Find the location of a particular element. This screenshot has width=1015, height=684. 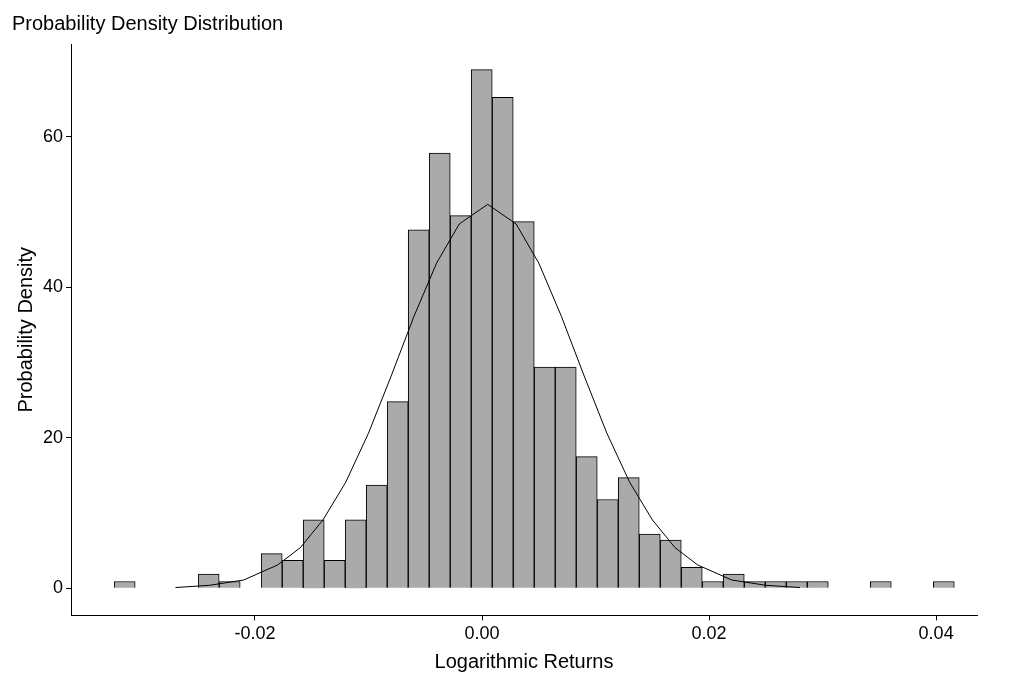

y-tick-label: 40 is located at coordinates (53, 286).